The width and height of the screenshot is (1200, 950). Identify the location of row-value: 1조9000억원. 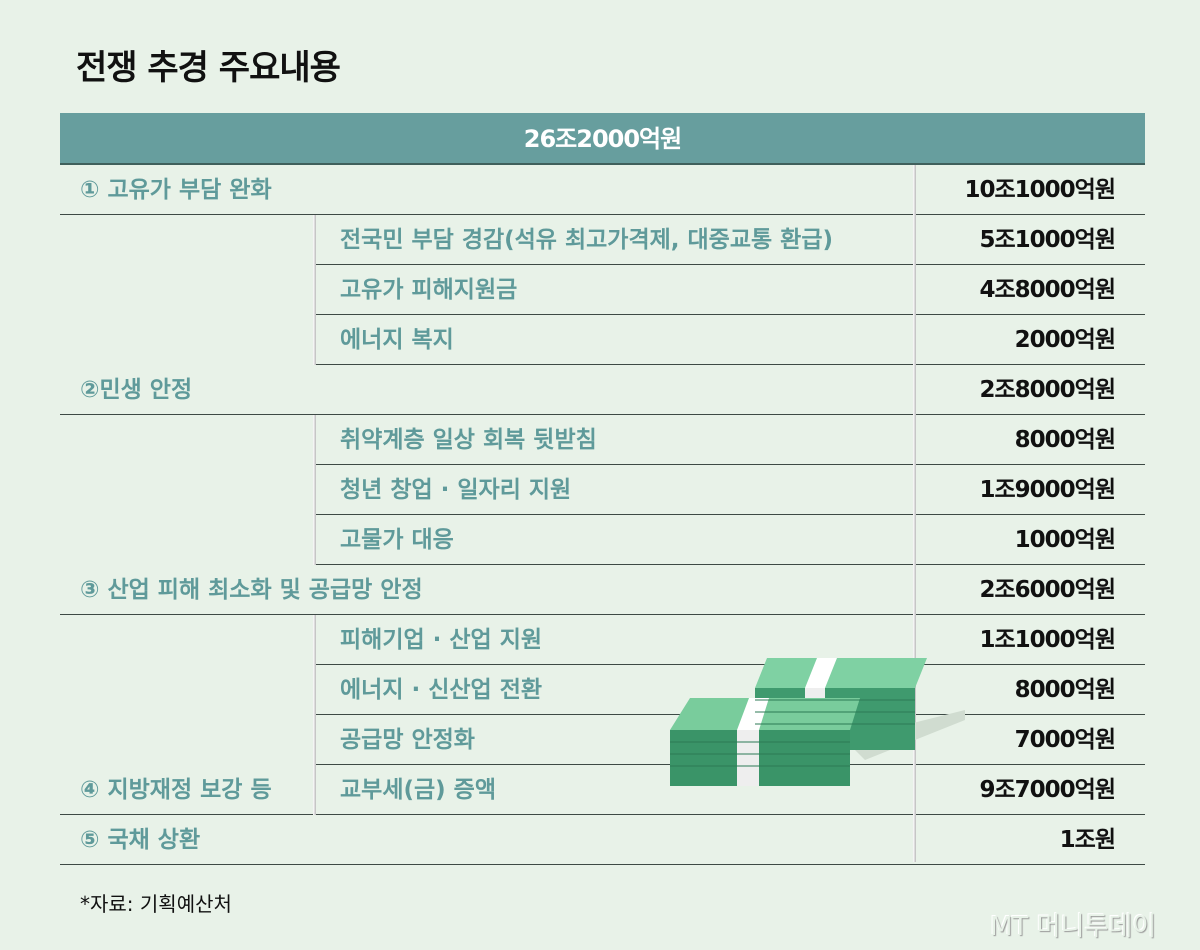
(1047, 490).